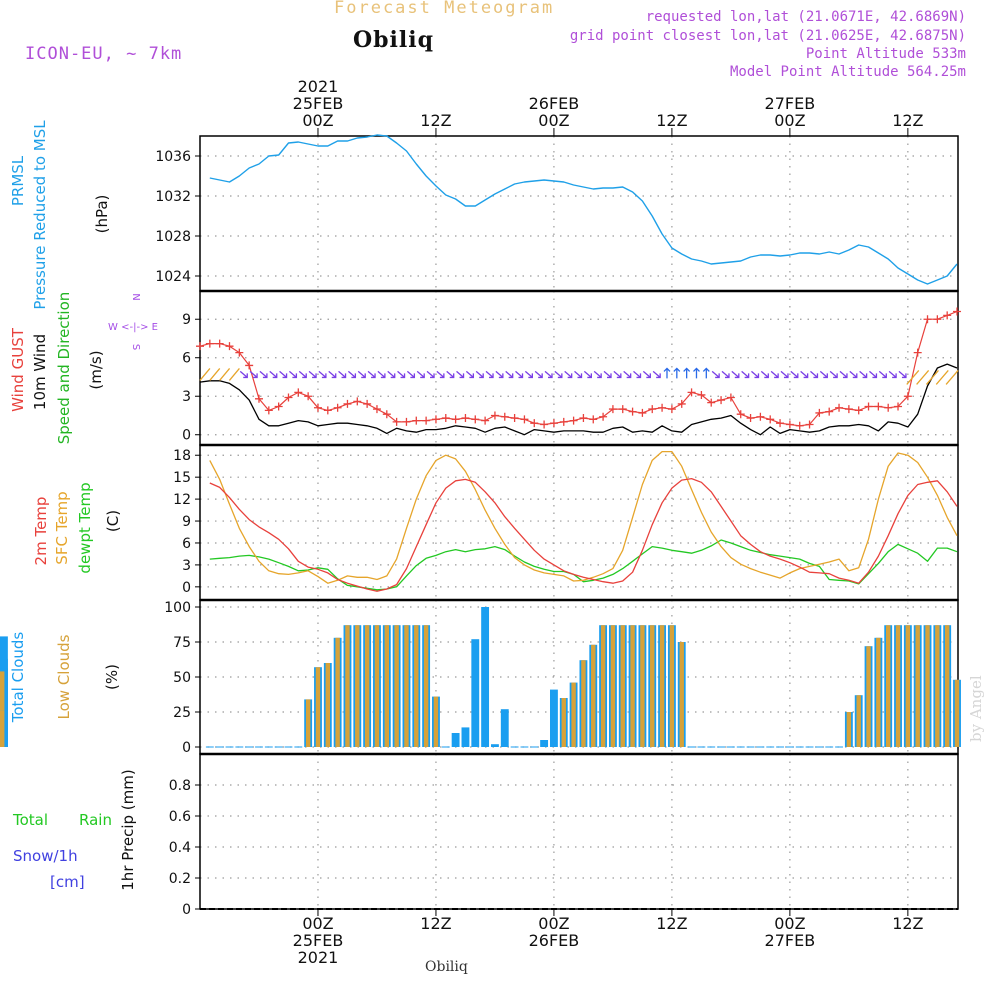 The width and height of the screenshot is (1000, 1000). Describe the element at coordinates (18, 180) in the screenshot. I see `pressure-label: PRMSL` at that location.